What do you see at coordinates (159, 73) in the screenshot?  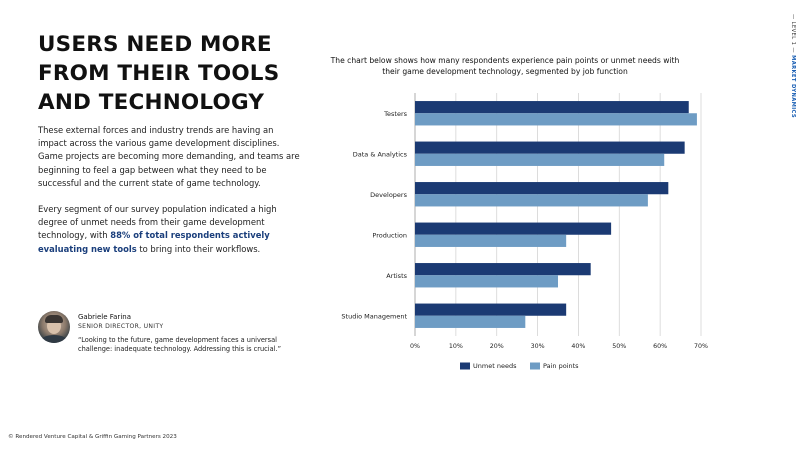 I see `headline-line-2: FROM THEIR TOOLS` at bounding box center [159, 73].